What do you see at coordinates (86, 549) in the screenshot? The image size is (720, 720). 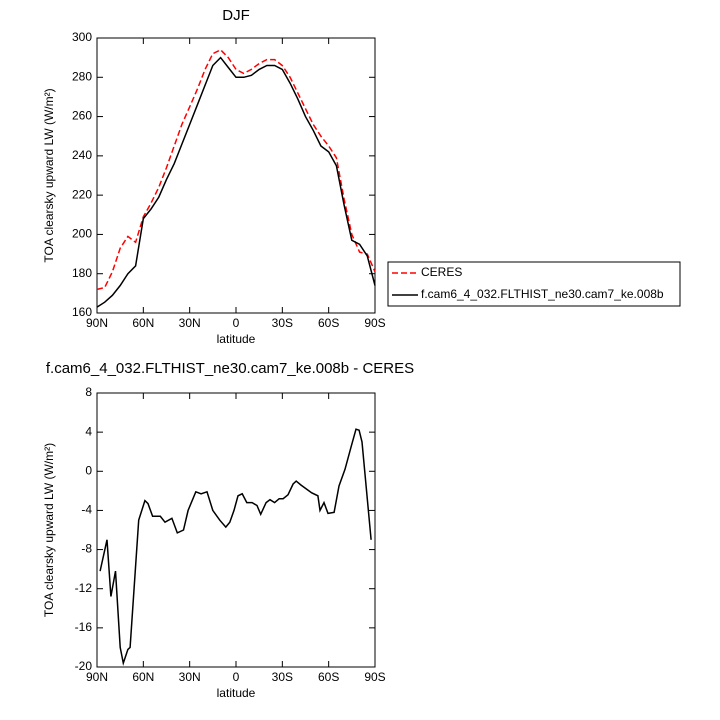 I see `y-tick-label: -8` at bounding box center [86, 549].